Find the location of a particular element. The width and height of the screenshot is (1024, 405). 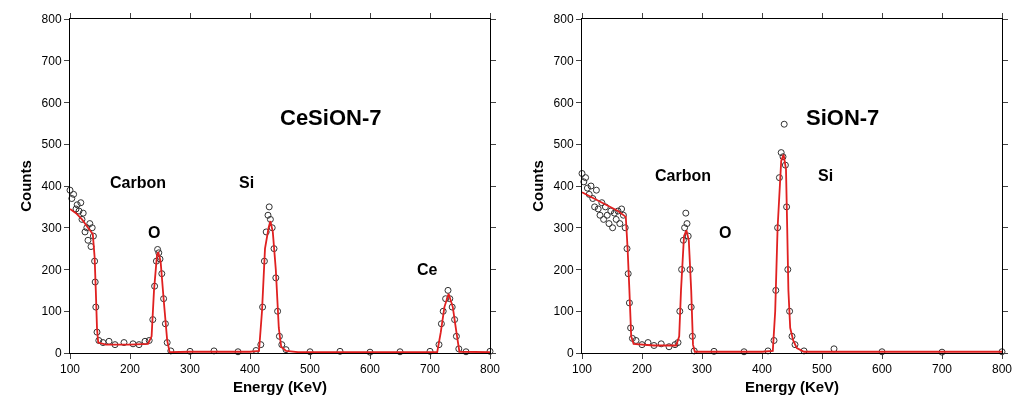

annotation: CeSiON-7 is located at coordinates (331, 117).